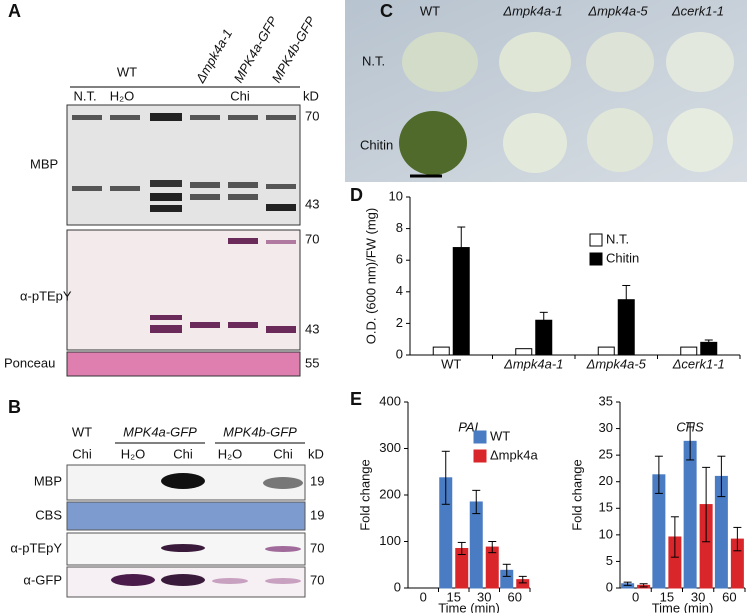  What do you see at coordinates (390, 447) in the screenshot?
I see `y-tick-label: 300` at bounding box center [390, 447].